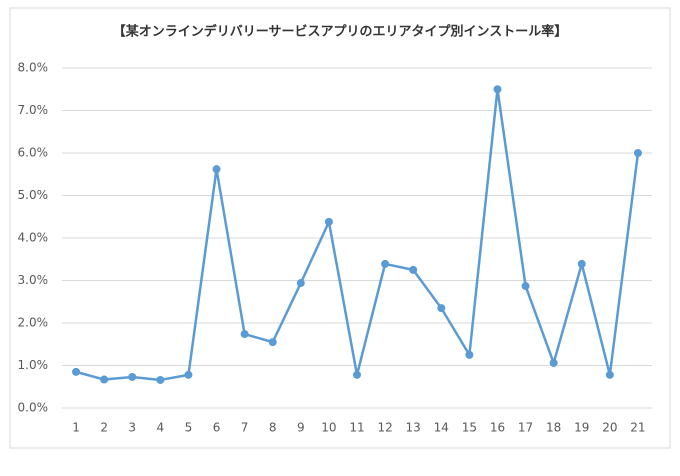 This screenshot has height=476, width=680. I want to click on x-tick-label: 21, so click(637, 428).